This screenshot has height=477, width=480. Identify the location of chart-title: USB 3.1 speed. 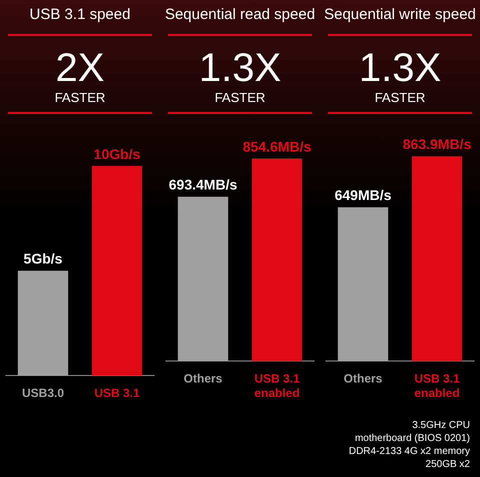
(80, 15).